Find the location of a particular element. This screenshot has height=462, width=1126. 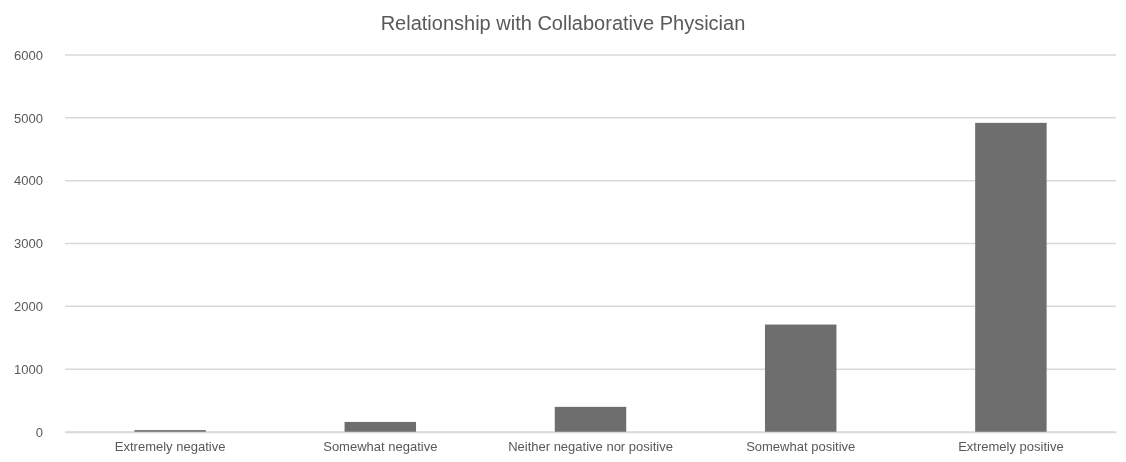

x-tick-label: Extremely positive is located at coordinates (1011, 447).